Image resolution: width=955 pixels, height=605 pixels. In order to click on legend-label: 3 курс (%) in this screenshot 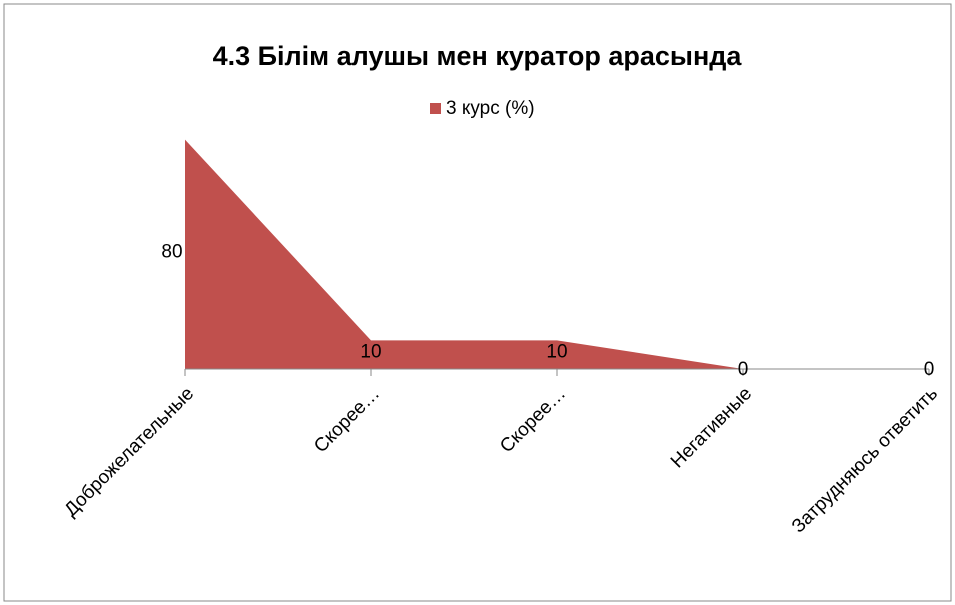, I will do `click(490, 108)`.